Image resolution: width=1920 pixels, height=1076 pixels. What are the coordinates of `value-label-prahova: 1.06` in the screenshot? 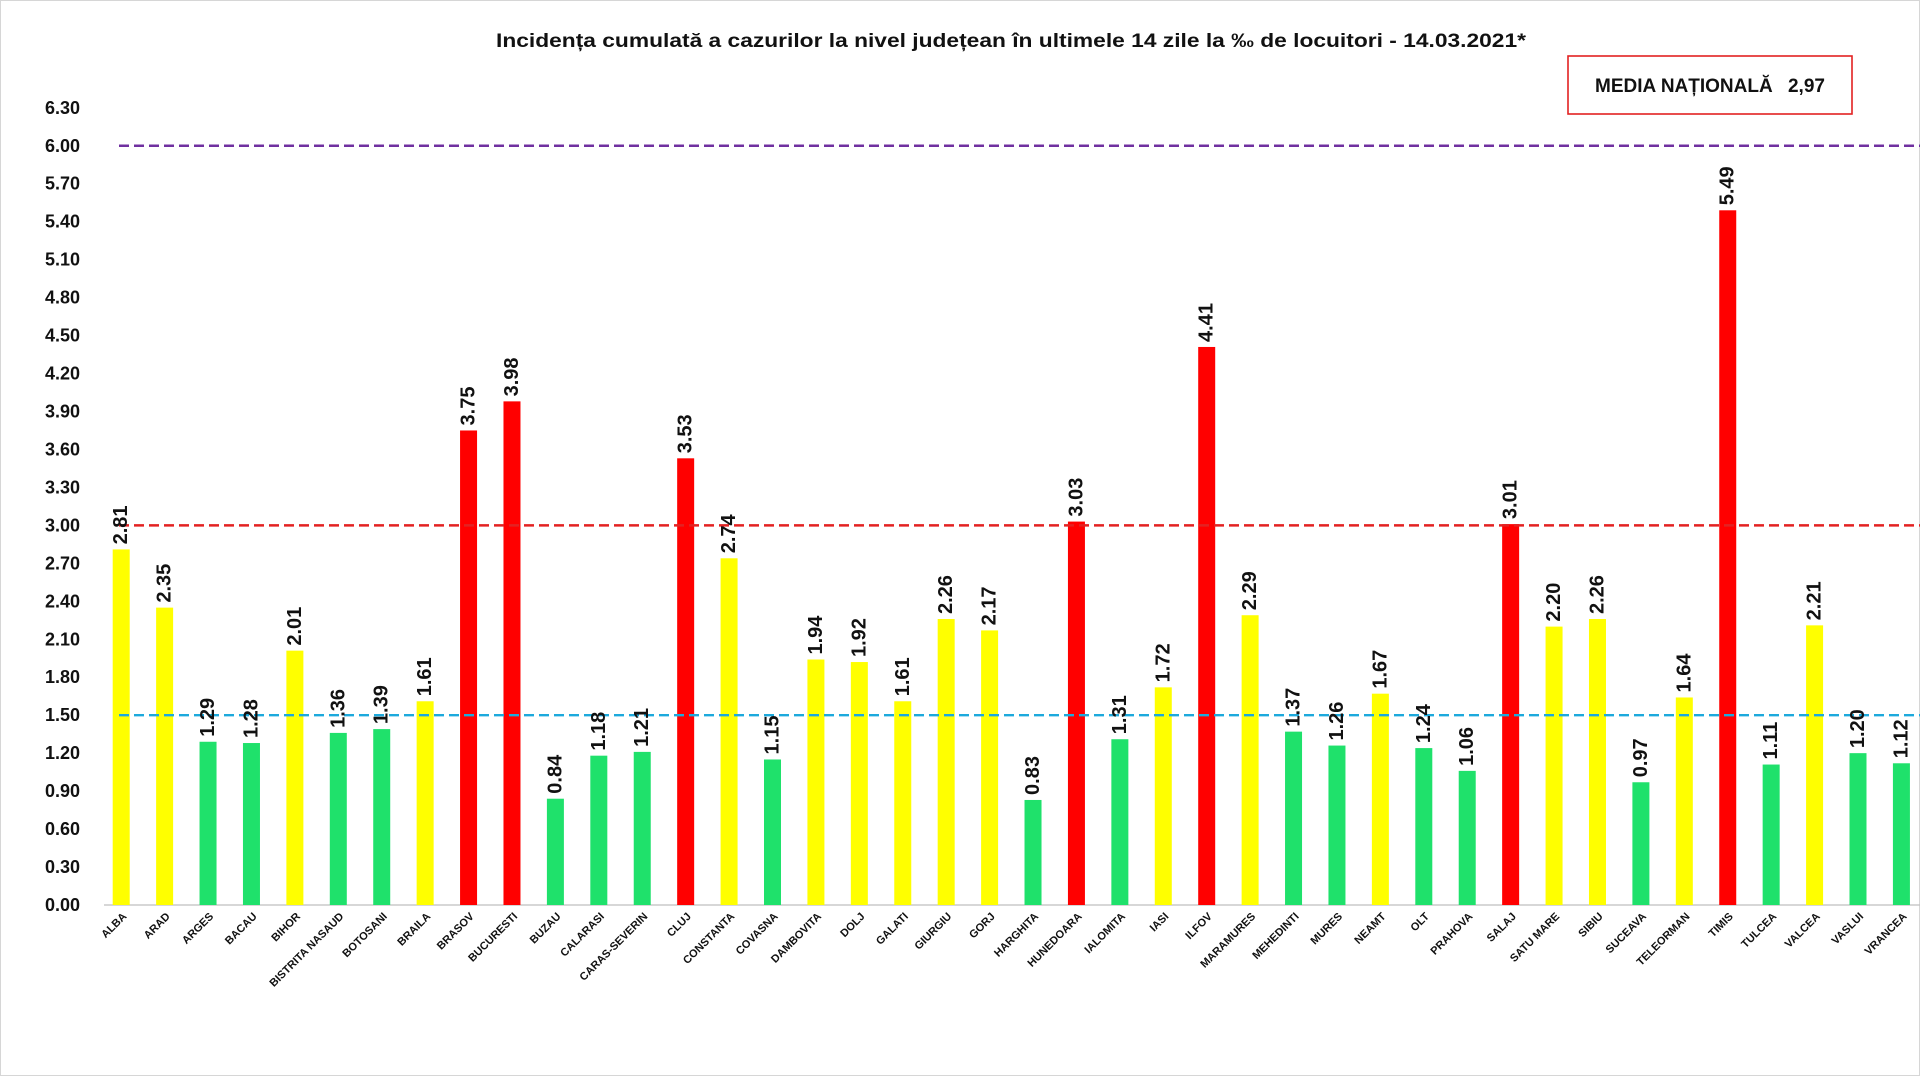 It's located at (1467, 746).